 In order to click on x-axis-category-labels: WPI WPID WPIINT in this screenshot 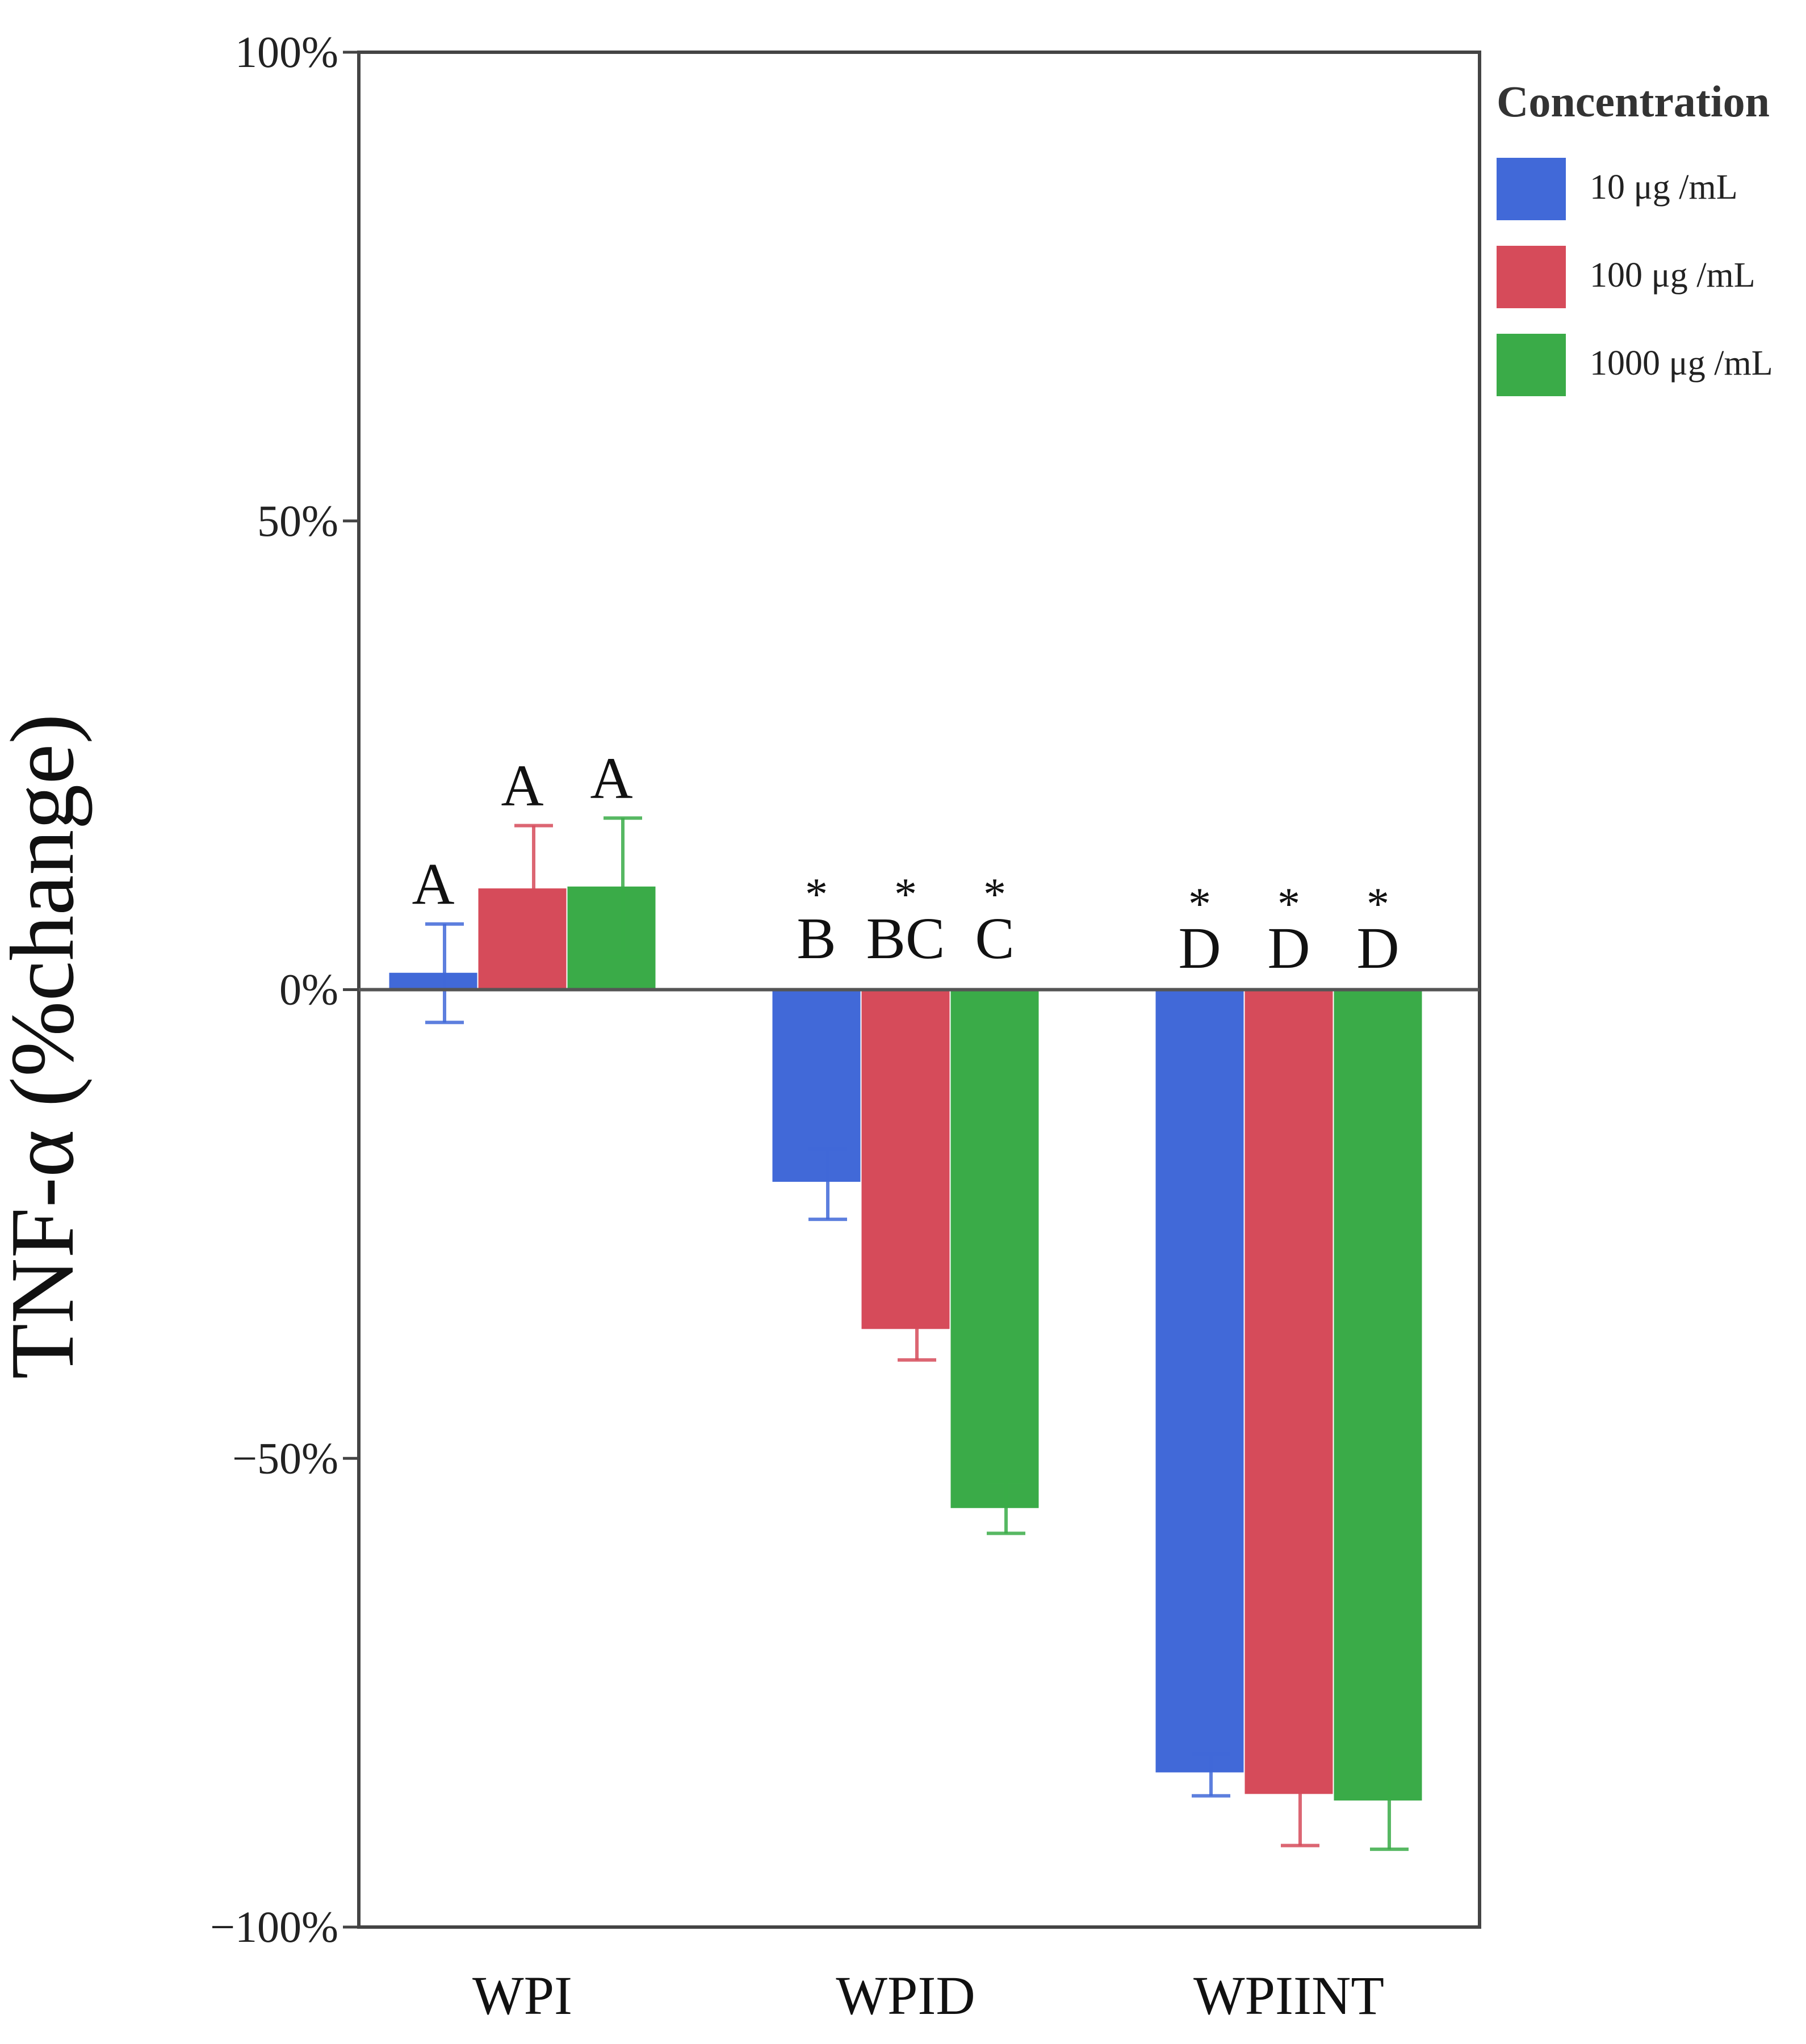, I will do `click(928, 1996)`.